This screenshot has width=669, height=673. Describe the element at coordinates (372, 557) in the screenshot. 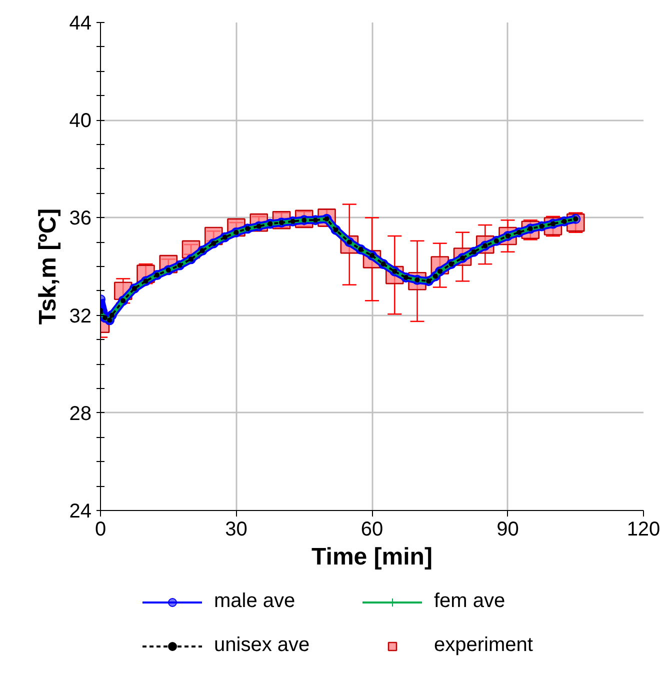

I see `x-axis-title: Time [min]` at that location.